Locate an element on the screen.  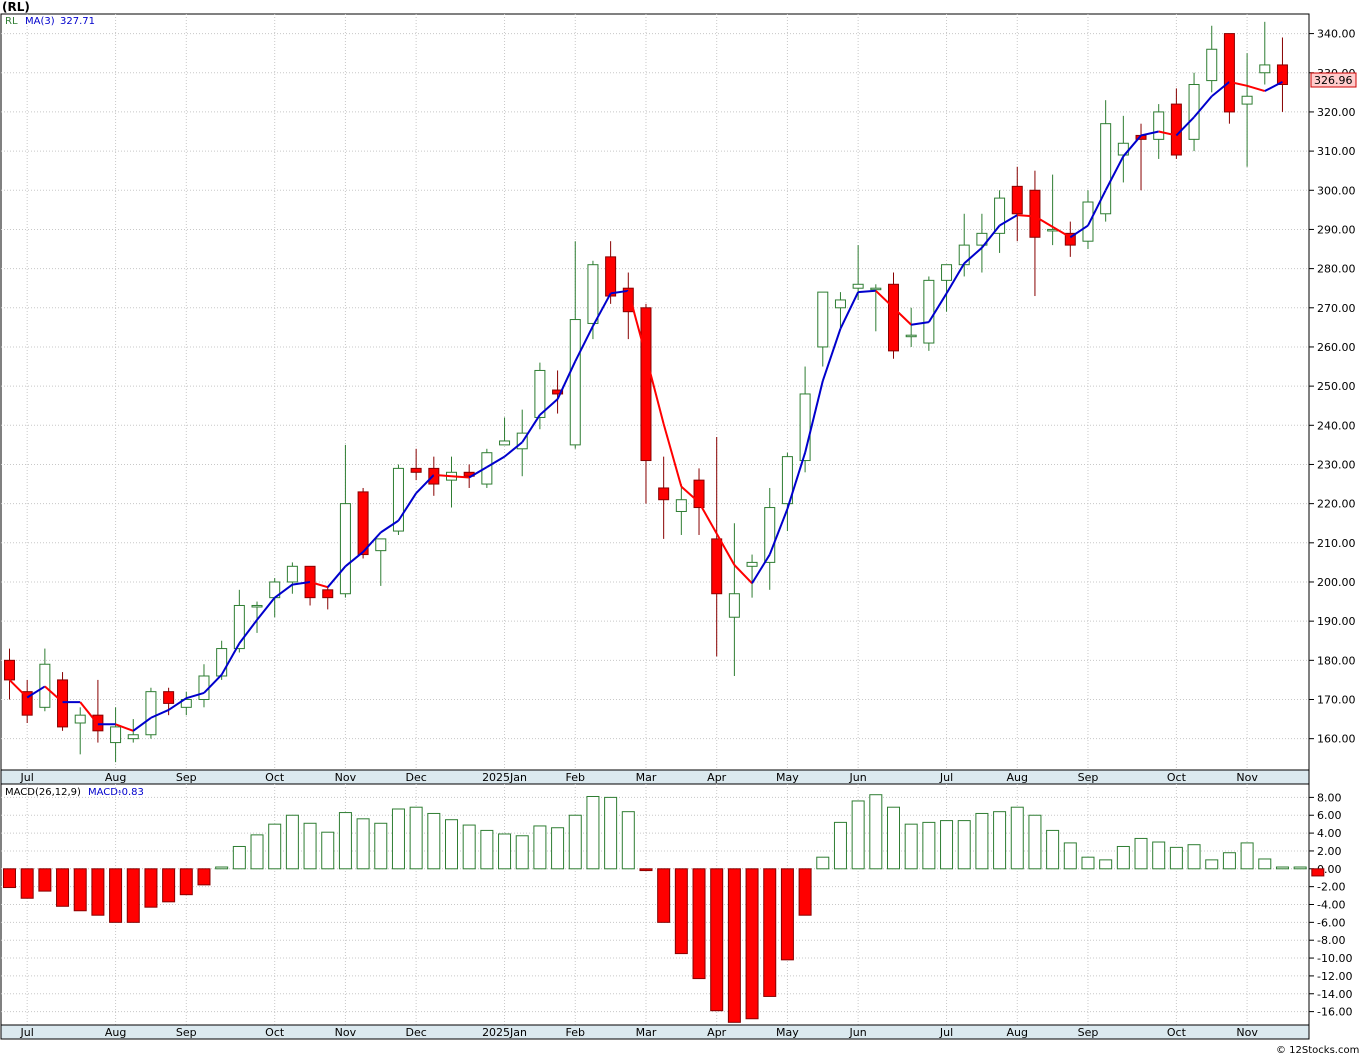
price-tick-label: 320.00 is located at coordinates (1336, 112).